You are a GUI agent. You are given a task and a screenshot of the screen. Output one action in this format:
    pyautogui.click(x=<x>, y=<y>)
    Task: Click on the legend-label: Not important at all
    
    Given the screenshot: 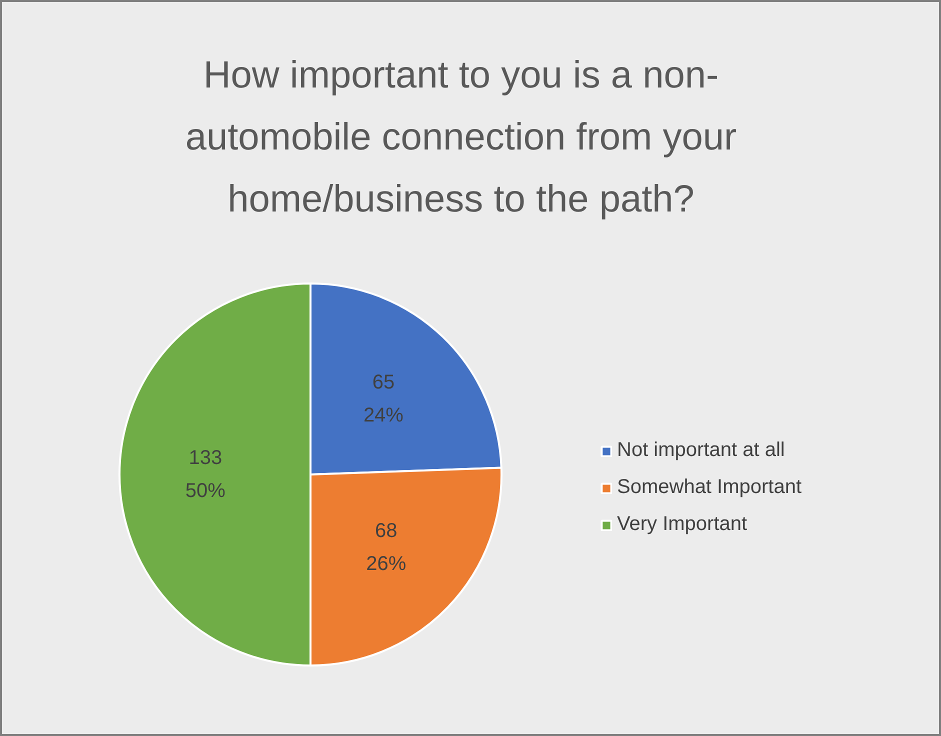 What is the action you would take?
    pyautogui.click(x=701, y=450)
    